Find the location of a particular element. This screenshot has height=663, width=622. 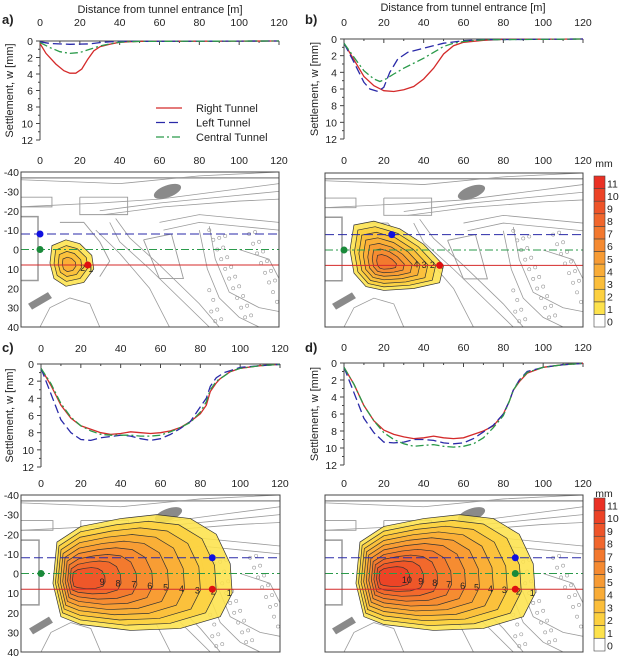

map-y-tick-label: 30 is located at coordinates (13, 309).